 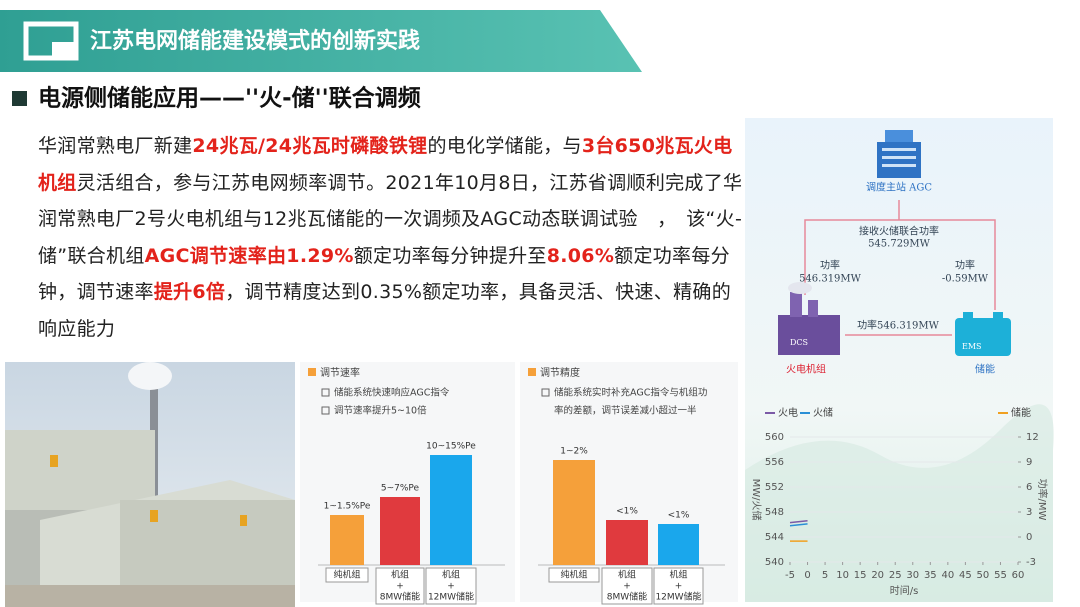 I want to click on body-text: ，调节精度达到0.35%额定功率，具备灵活、快速、精确的响应能力, so click(x=384, y=310).